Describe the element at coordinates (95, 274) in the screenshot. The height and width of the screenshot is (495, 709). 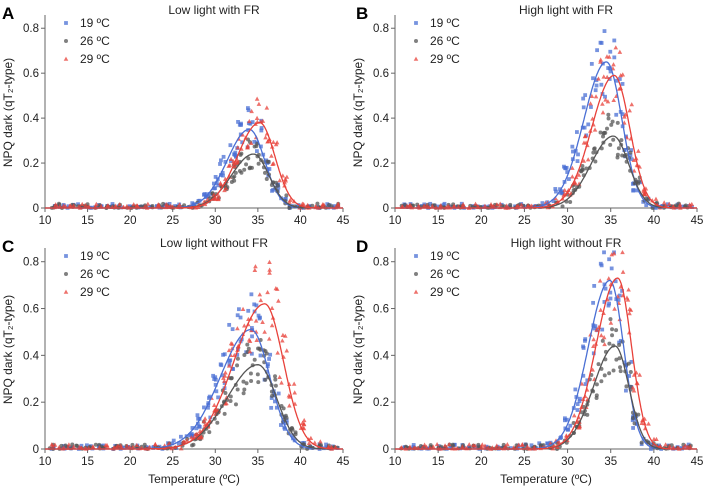
I see `legend-label: 26 ºC` at that location.